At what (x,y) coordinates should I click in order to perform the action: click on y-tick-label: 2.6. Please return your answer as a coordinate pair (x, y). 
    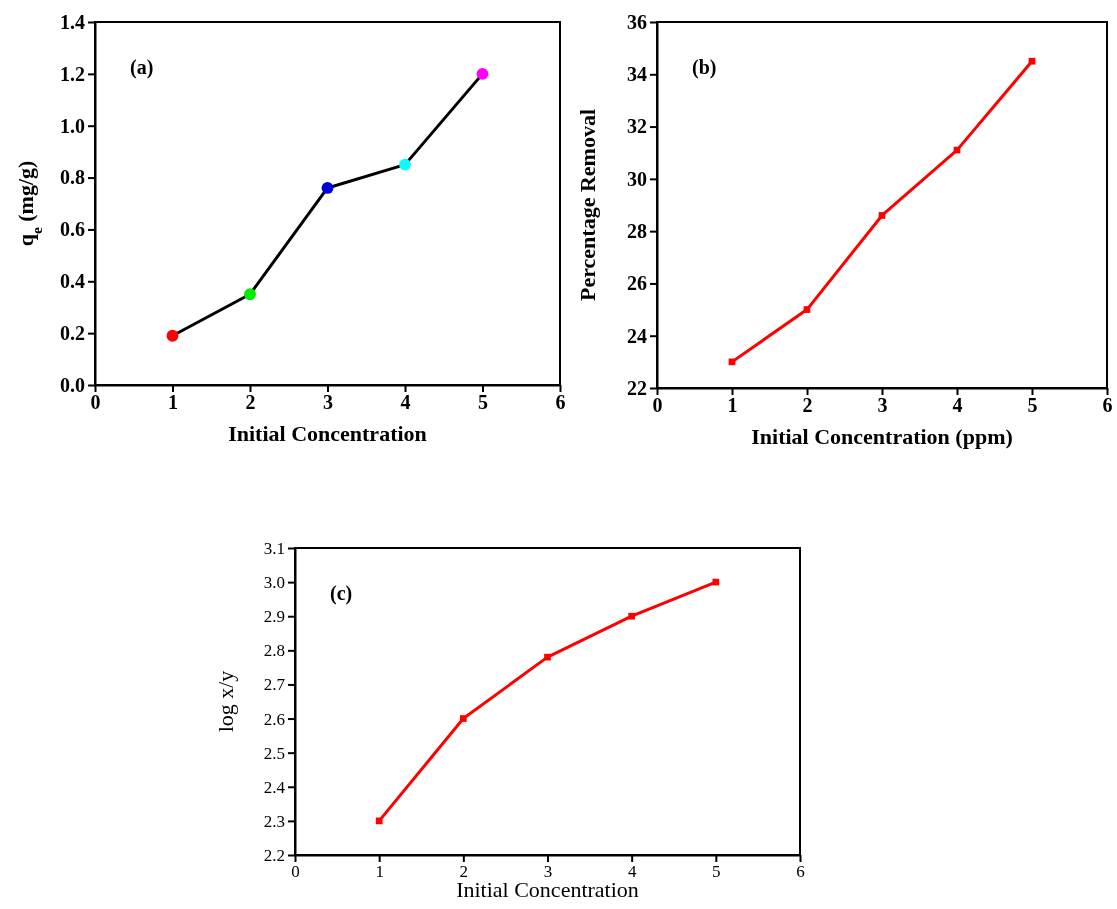
    Looking at the image, I should click on (274, 719).